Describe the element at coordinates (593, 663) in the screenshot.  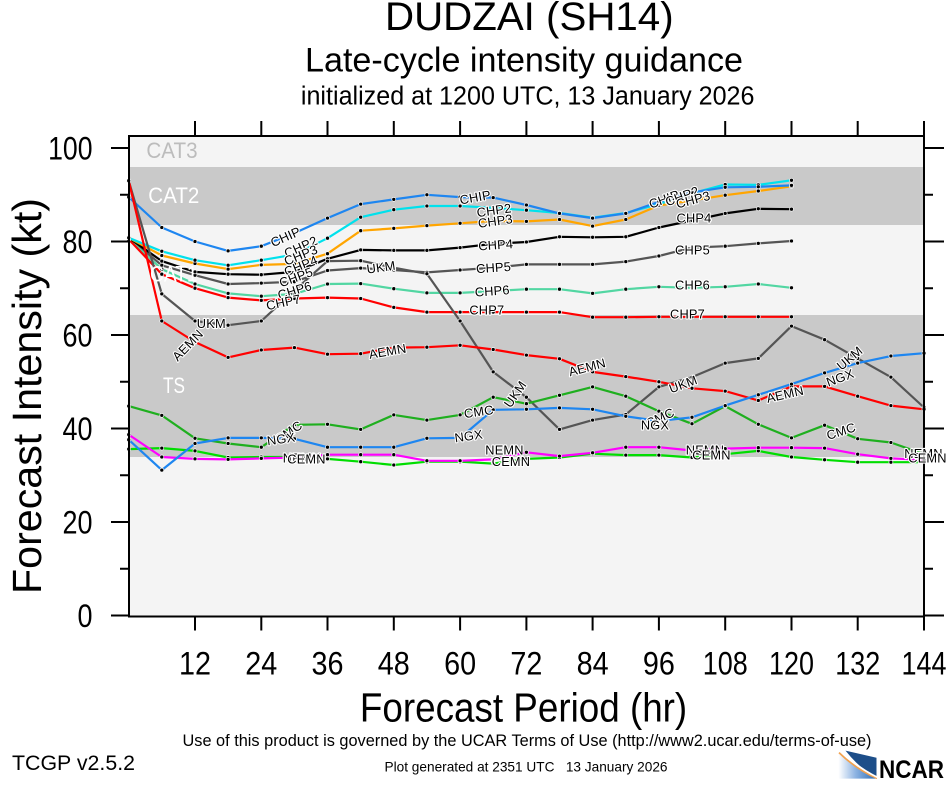
I see `svg-text: 84` at that location.